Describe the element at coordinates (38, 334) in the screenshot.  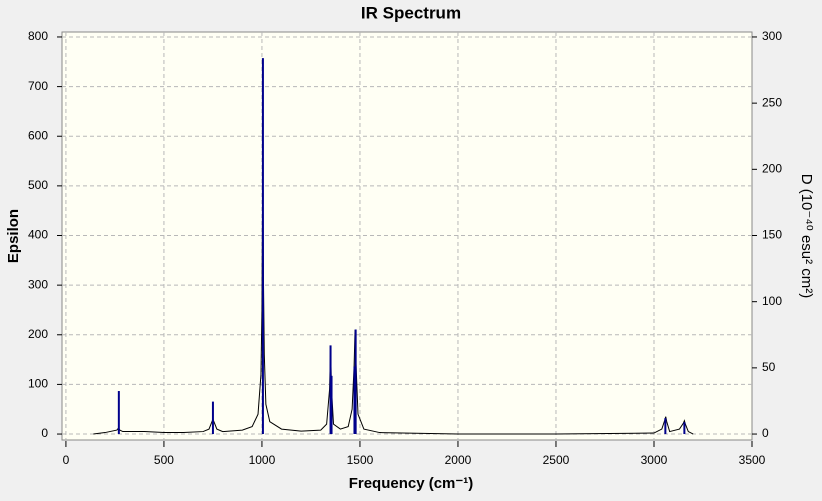
I see `y-tick-label: 200` at that location.